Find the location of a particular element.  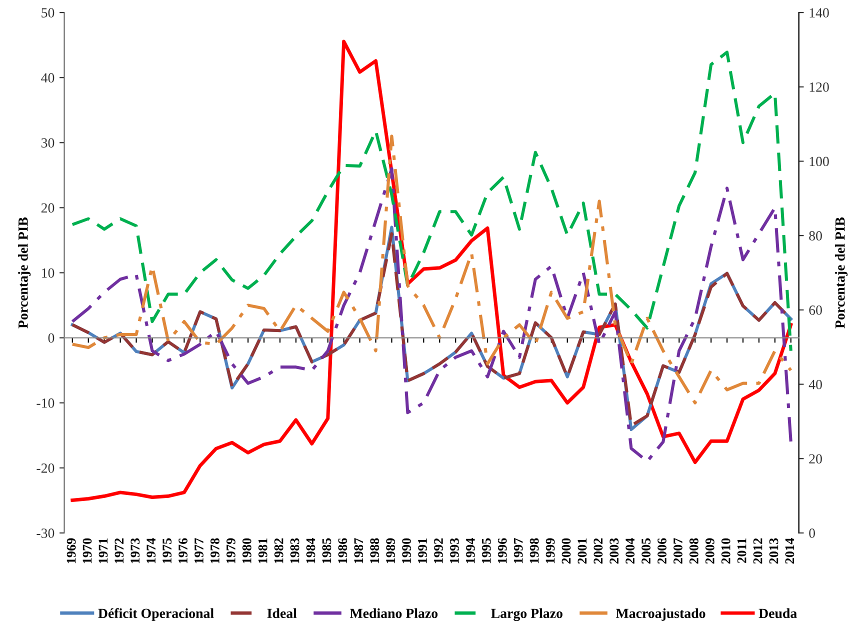

y2-axis-title: Porcentaje del PIB is located at coordinates (841, 272).